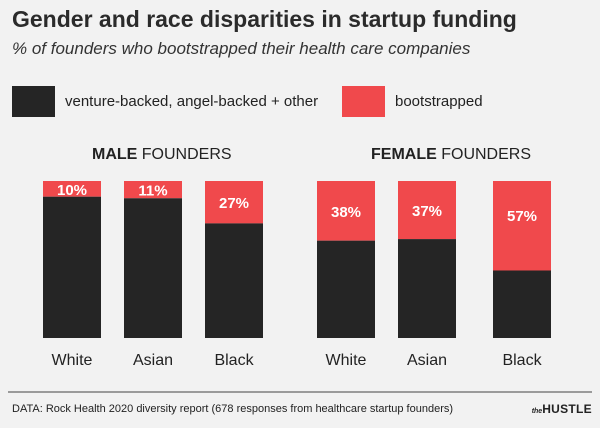  What do you see at coordinates (72, 360) in the screenshot?
I see `category-label-male-white: White` at bounding box center [72, 360].